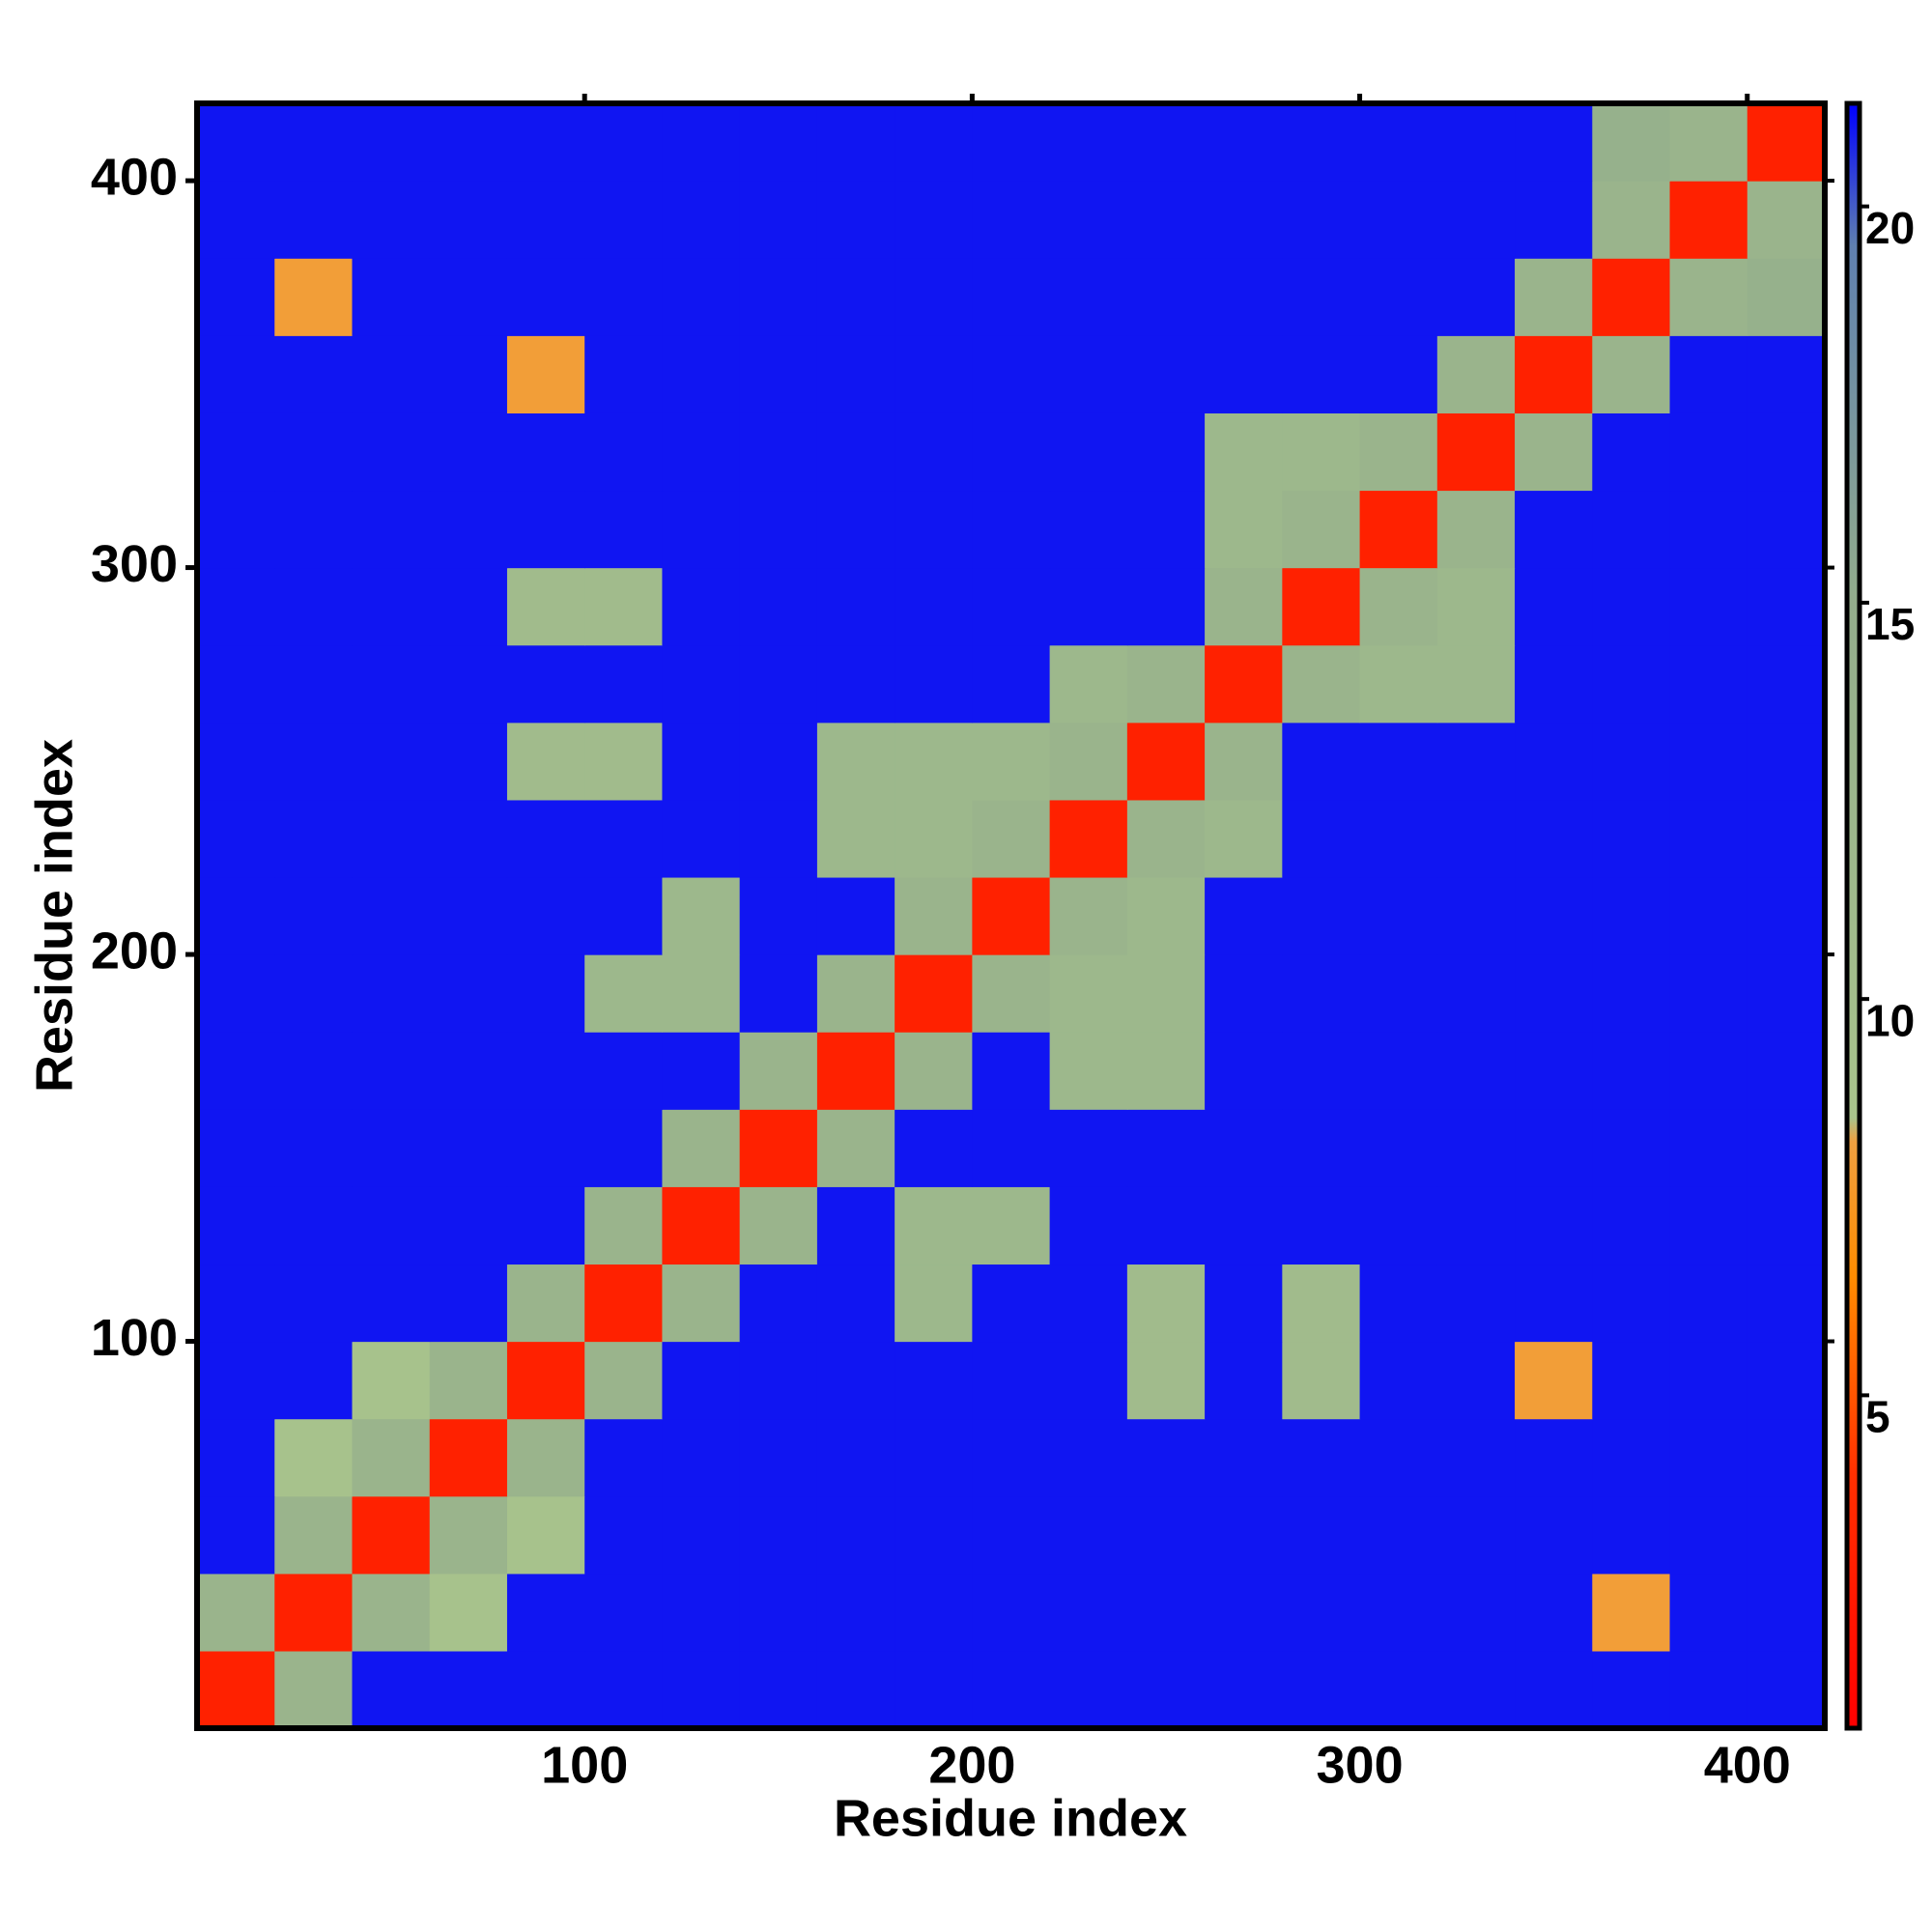  Describe the element at coordinates (1890, 1020) in the screenshot. I see `colorbar-tick-label: 10` at that location.